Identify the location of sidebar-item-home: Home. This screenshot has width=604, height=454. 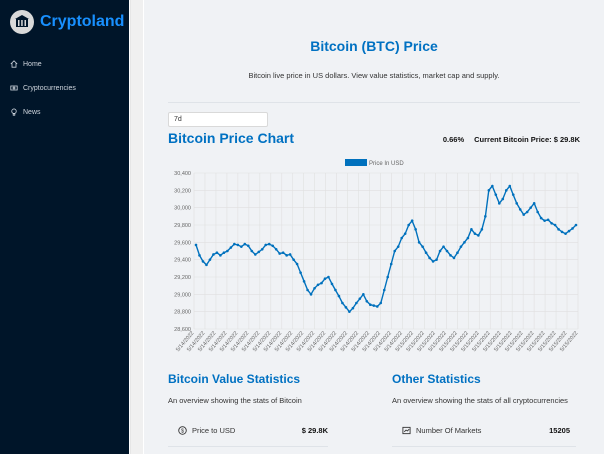
(64, 64).